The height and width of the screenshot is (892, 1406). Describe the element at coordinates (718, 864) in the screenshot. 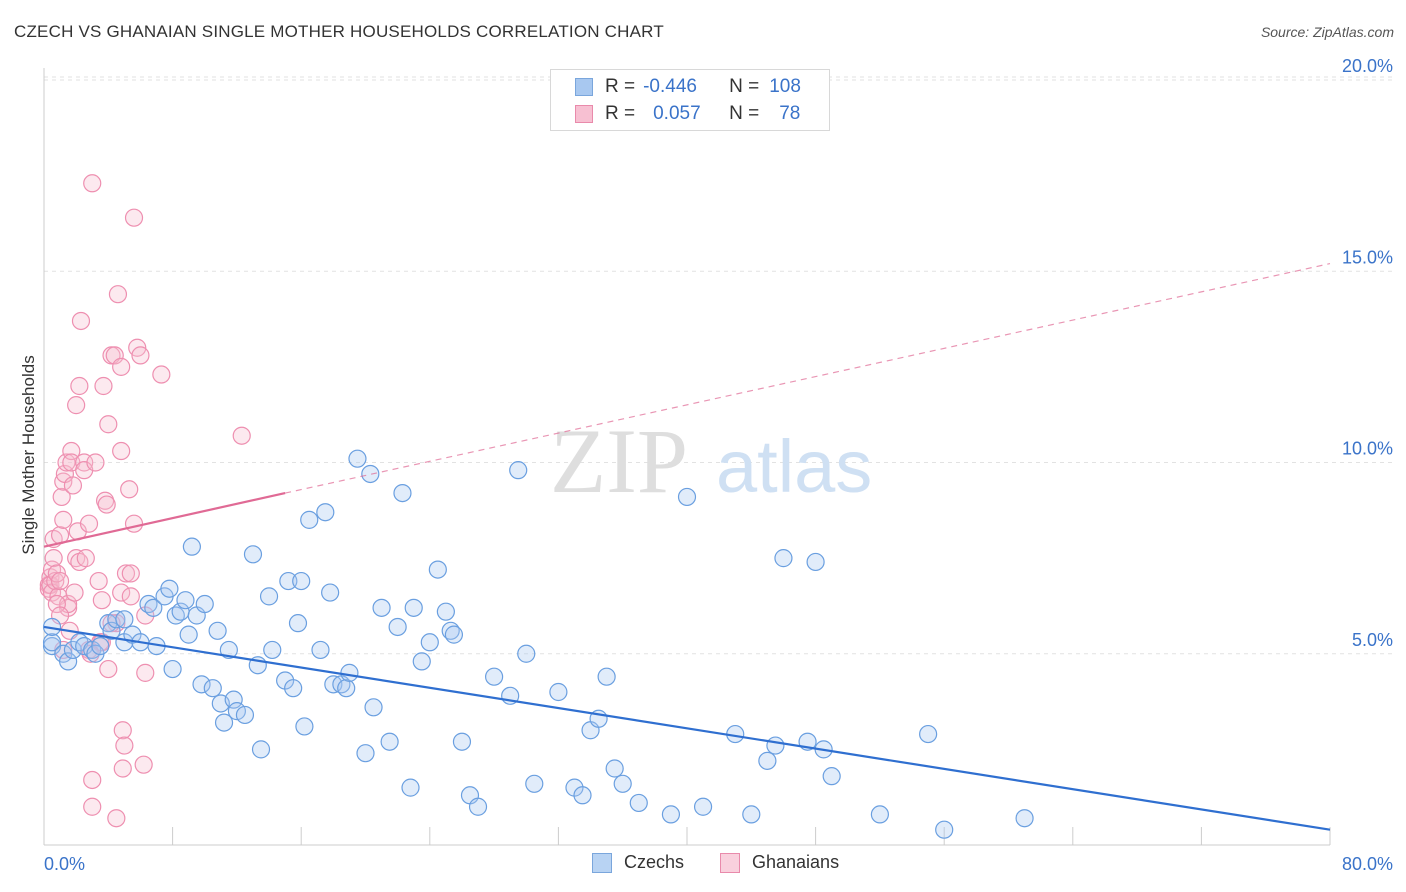

I see `x-tick-labels: 0.0% 80.0%` at that location.